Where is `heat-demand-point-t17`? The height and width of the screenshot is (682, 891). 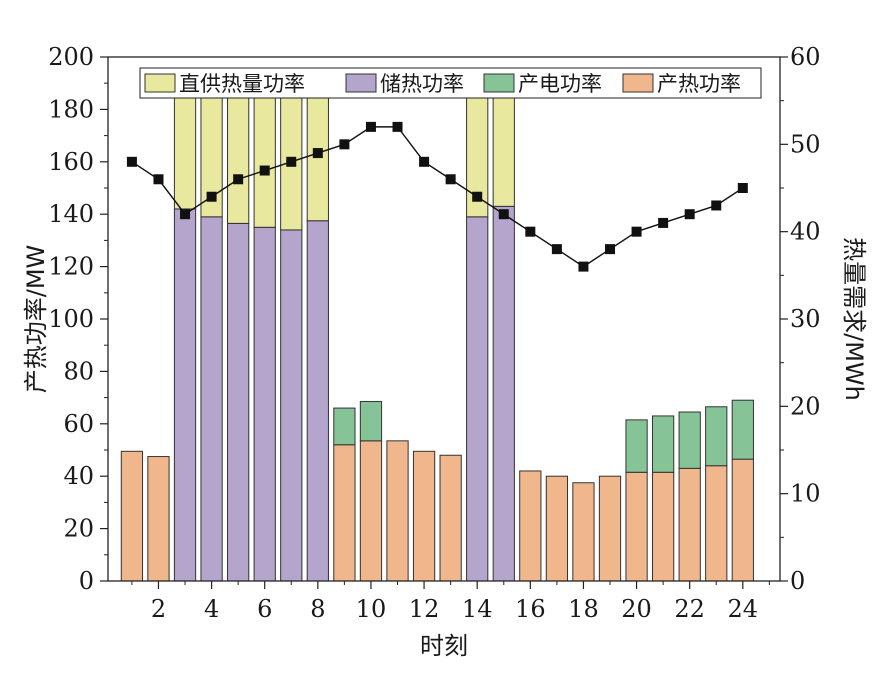
heat-demand-point-t17 is located at coordinates (556, 249).